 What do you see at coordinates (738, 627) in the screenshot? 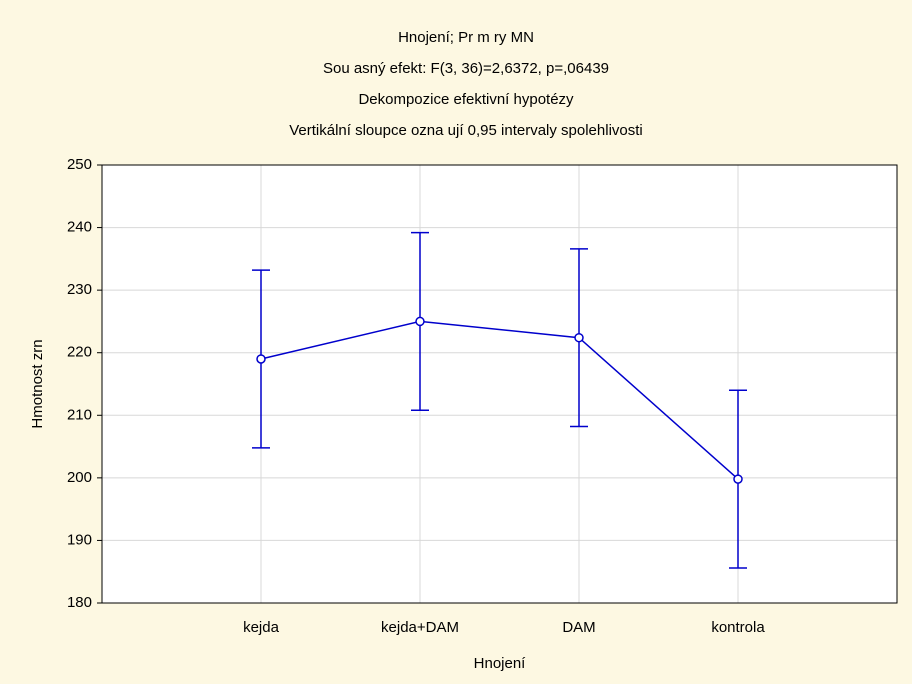
I see `x-tick-label: kontrola` at bounding box center [738, 627].